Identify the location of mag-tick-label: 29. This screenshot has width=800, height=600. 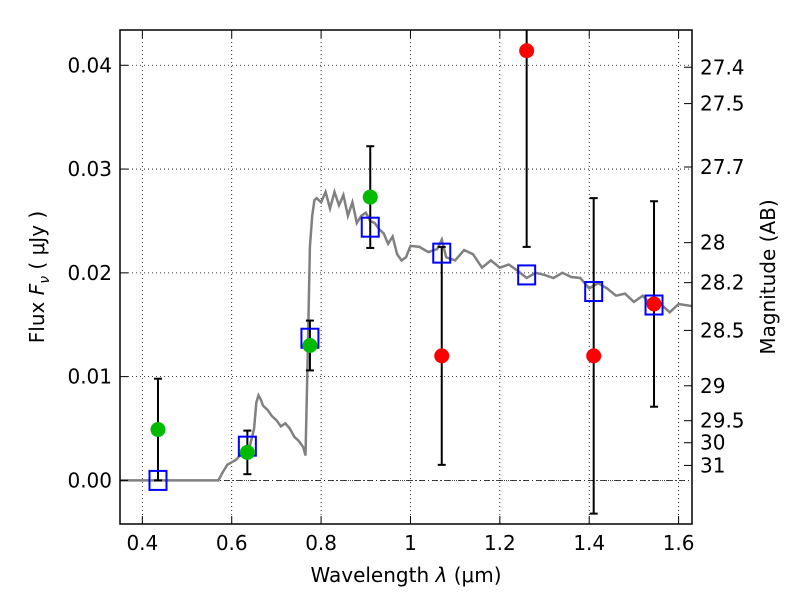
(712, 386).